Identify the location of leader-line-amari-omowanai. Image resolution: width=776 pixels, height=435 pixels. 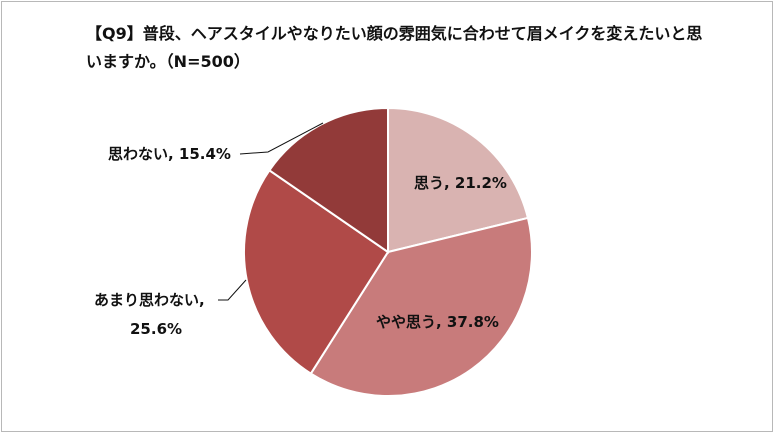
(232, 290).